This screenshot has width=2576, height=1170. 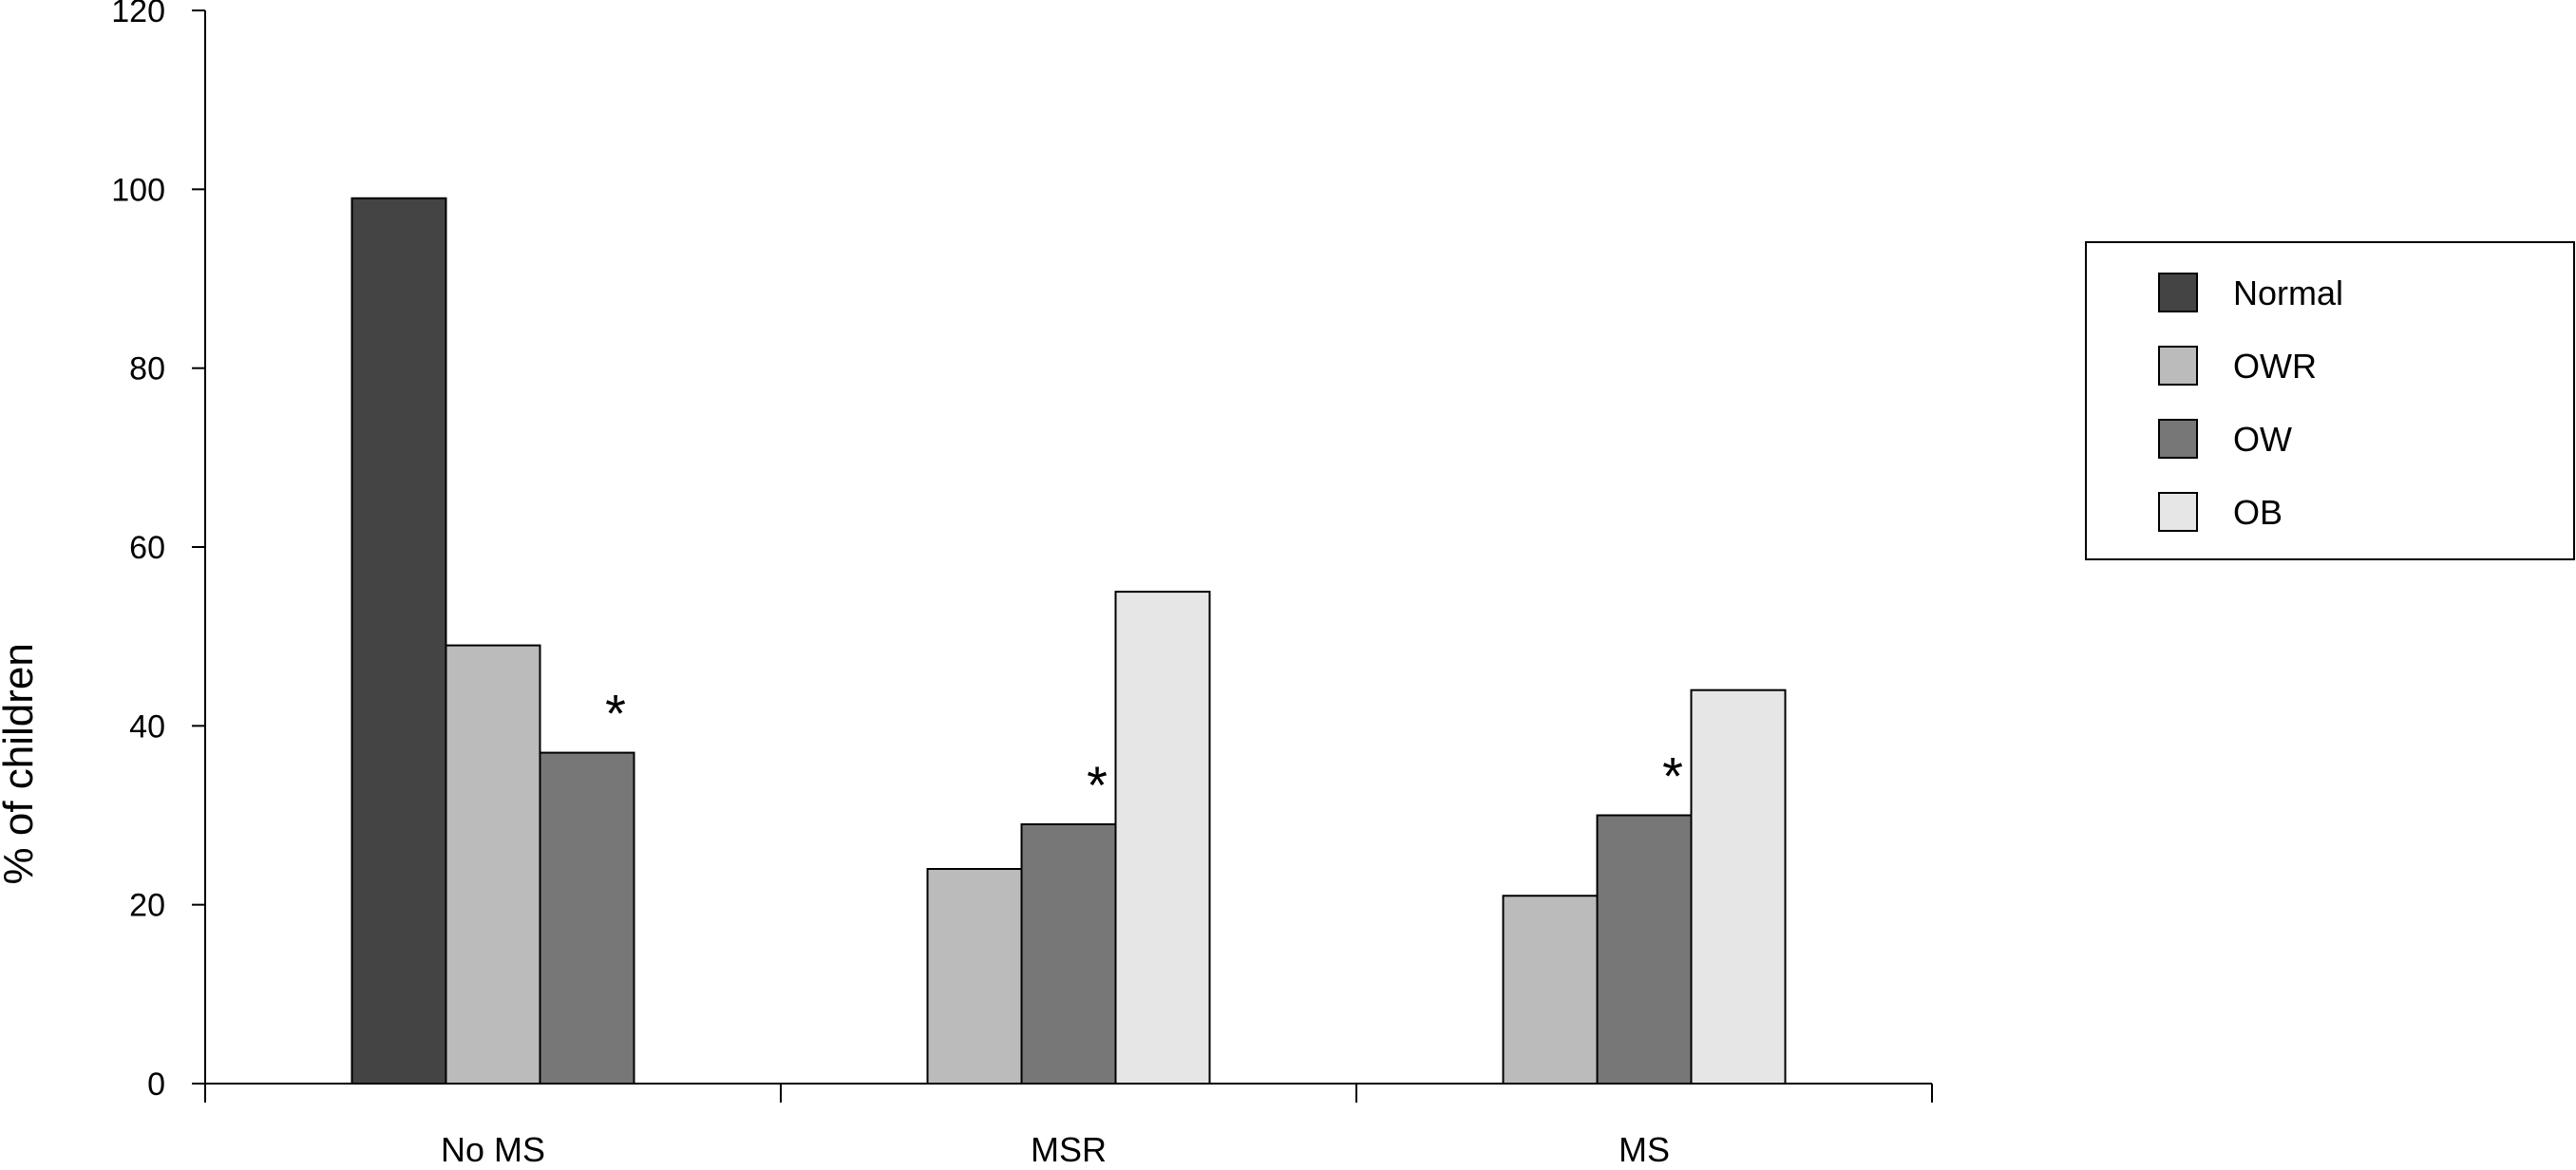 I want to click on bar-no-ms-ow, so click(x=587, y=918).